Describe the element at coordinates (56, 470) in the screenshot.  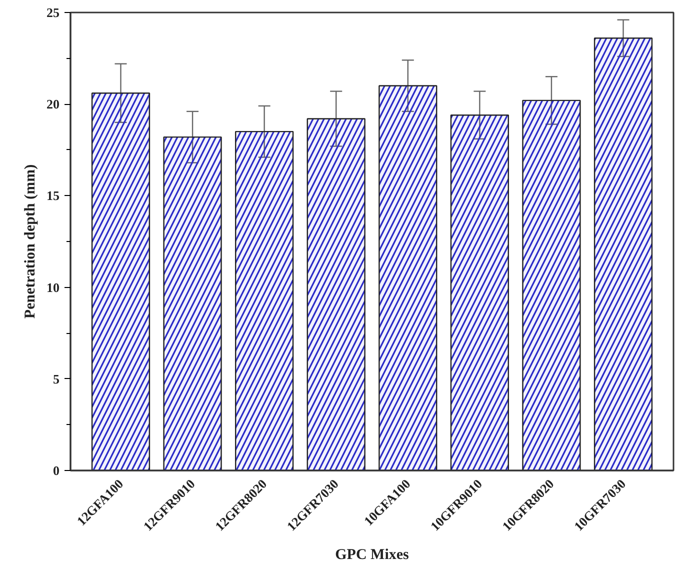
I see `y-tick-label: 0` at that location.